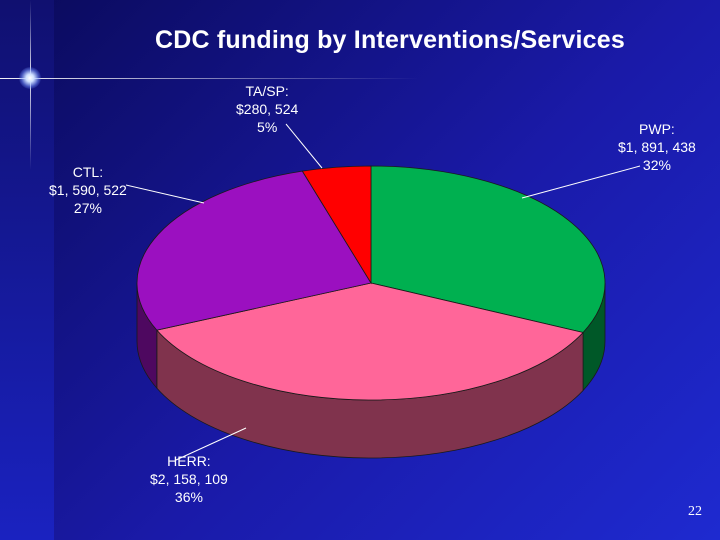 This screenshot has width=720, height=540. I want to click on label-tasp-name: TA/SP:, so click(267, 91).